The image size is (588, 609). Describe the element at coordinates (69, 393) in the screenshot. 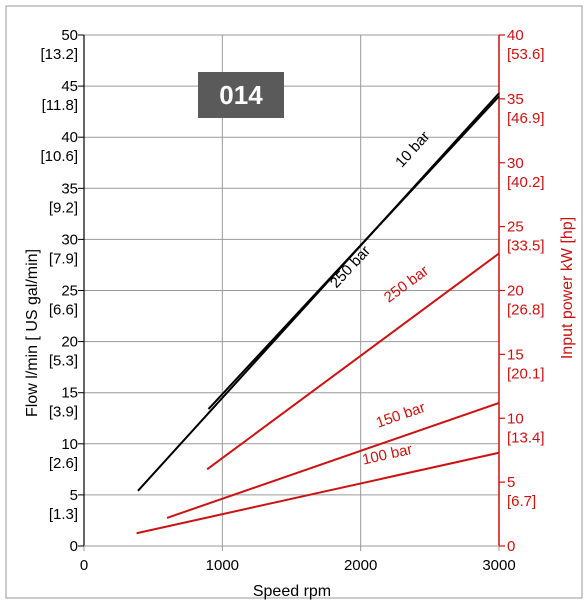

I see `y-tick-label: 15` at that location.